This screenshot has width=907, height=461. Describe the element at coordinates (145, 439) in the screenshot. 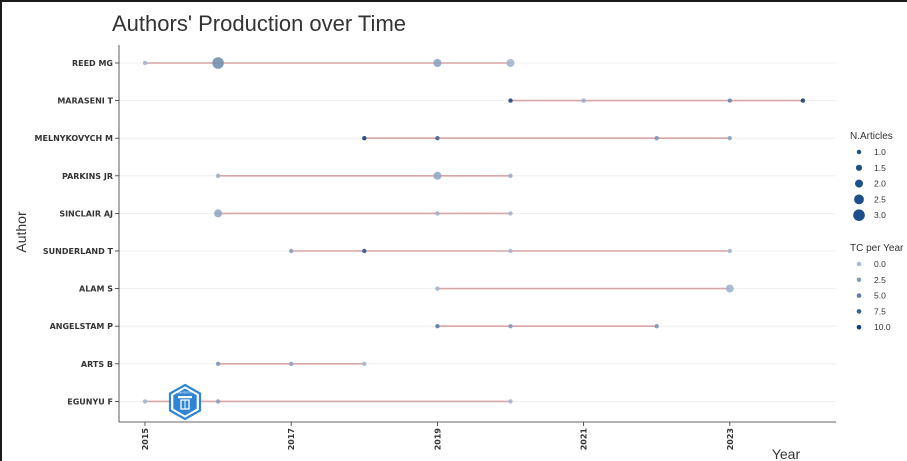

I see `x-tick-label: 2015` at that location.